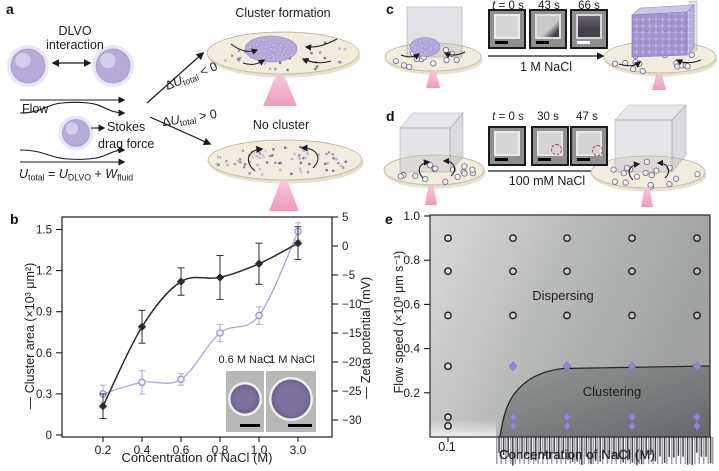 Image resolution: width=719 pixels, height=471 pixels. Describe the element at coordinates (365, 338) in the screenshot. I see `b-right-axis-label: — Zeta potential (mV)` at that location.